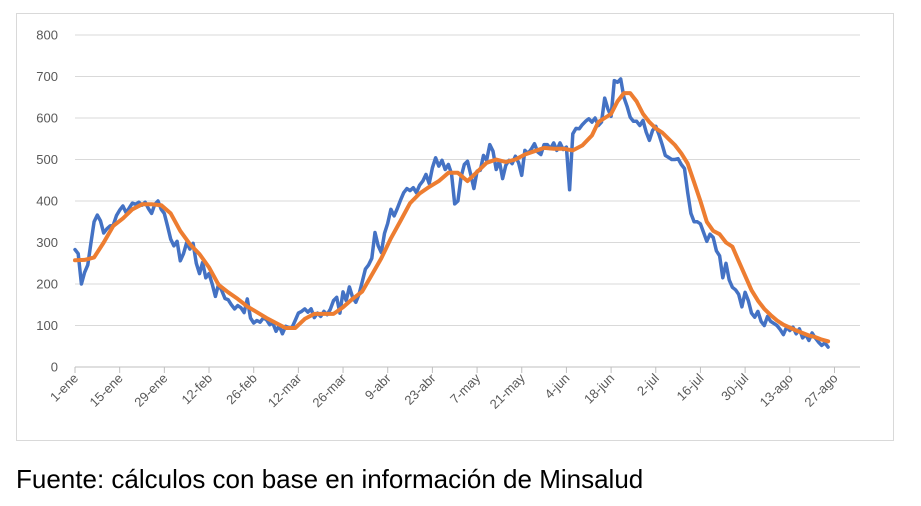 The image size is (921, 506). I want to click on y-tick-label: 100, so click(47, 325).